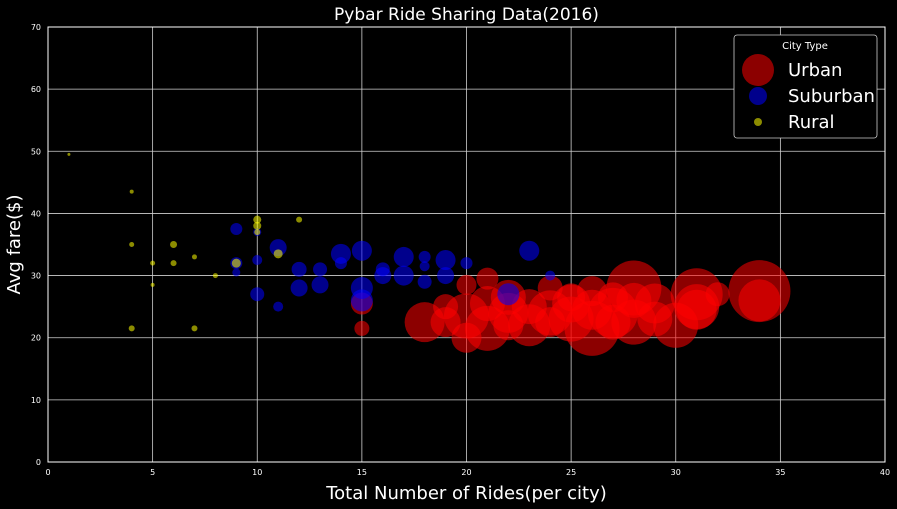  I want to click on legend: City Type Urban Suburban Rural, so click(805, 86).